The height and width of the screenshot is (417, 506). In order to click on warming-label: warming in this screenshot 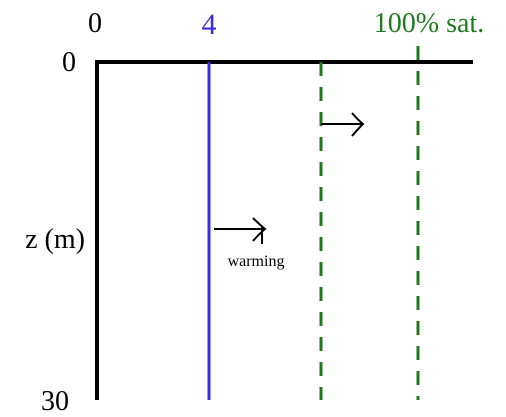, I will do `click(256, 261)`.